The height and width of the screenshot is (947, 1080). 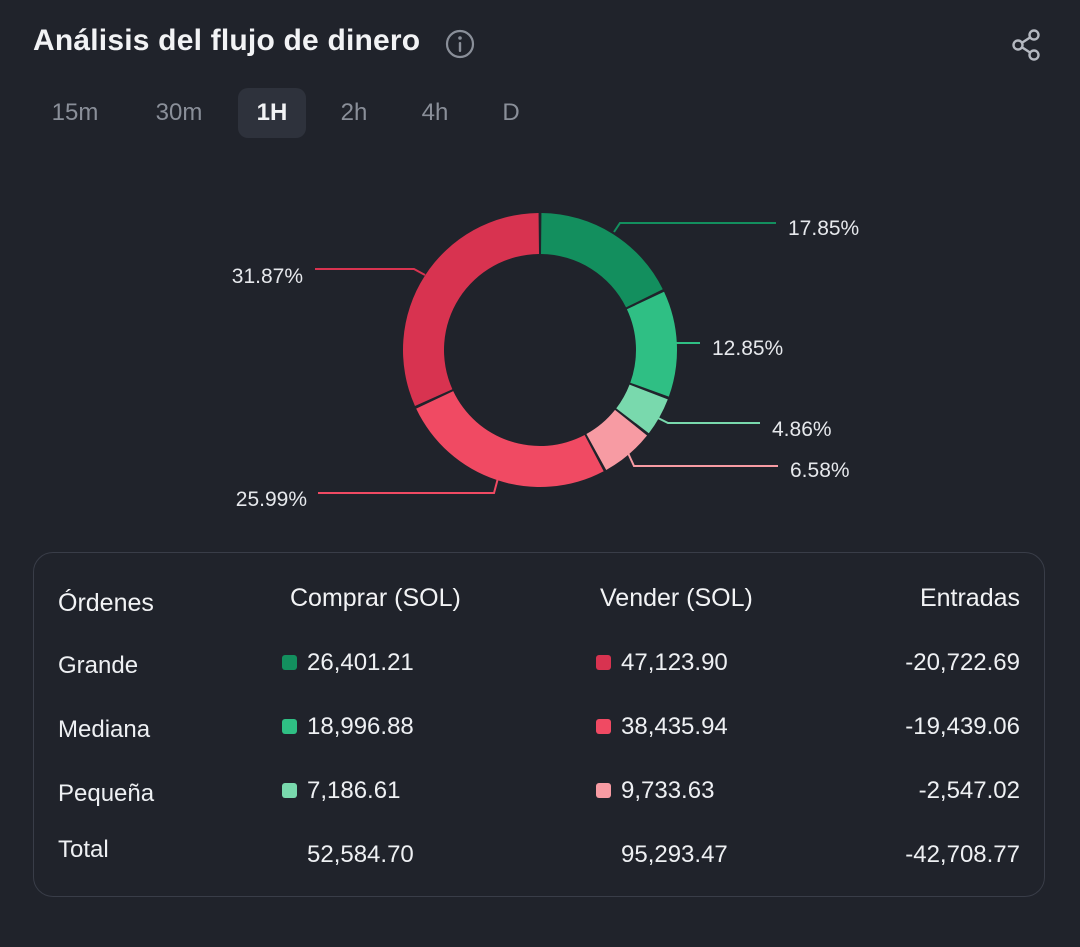 What do you see at coordinates (354, 790) in the screenshot?
I see `buy-small-value: 7,186.61` at bounding box center [354, 790].